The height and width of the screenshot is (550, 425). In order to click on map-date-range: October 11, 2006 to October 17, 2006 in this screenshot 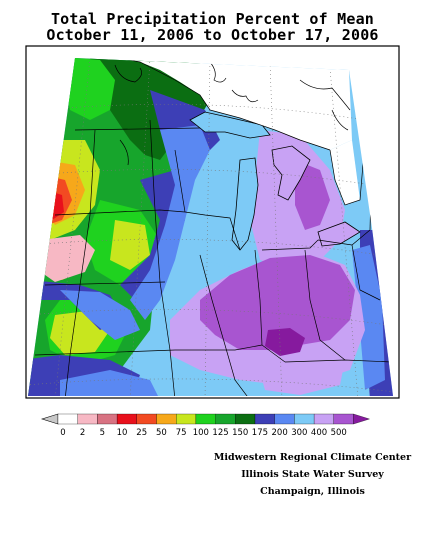, I will do `click(212, 35)`.